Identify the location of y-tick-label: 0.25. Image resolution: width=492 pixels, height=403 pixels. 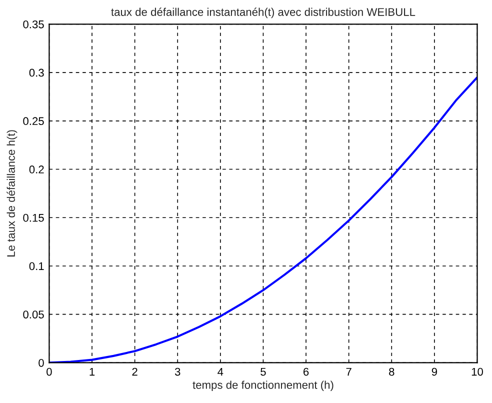
(33, 121).